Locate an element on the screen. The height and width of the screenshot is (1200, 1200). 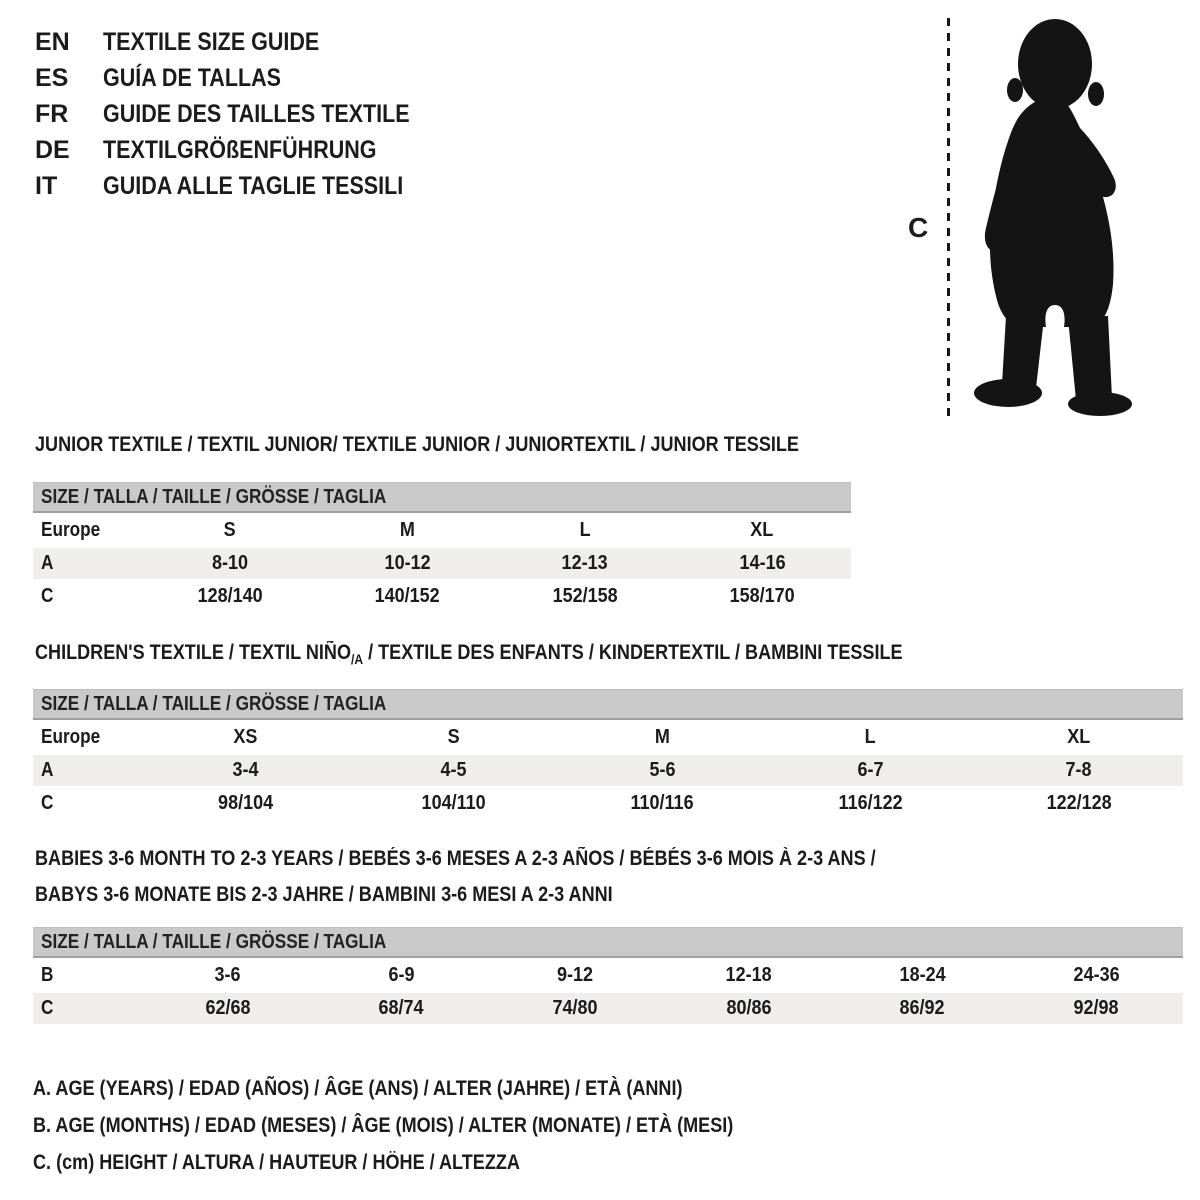
nino-a-subscript: /A is located at coordinates (357, 659).